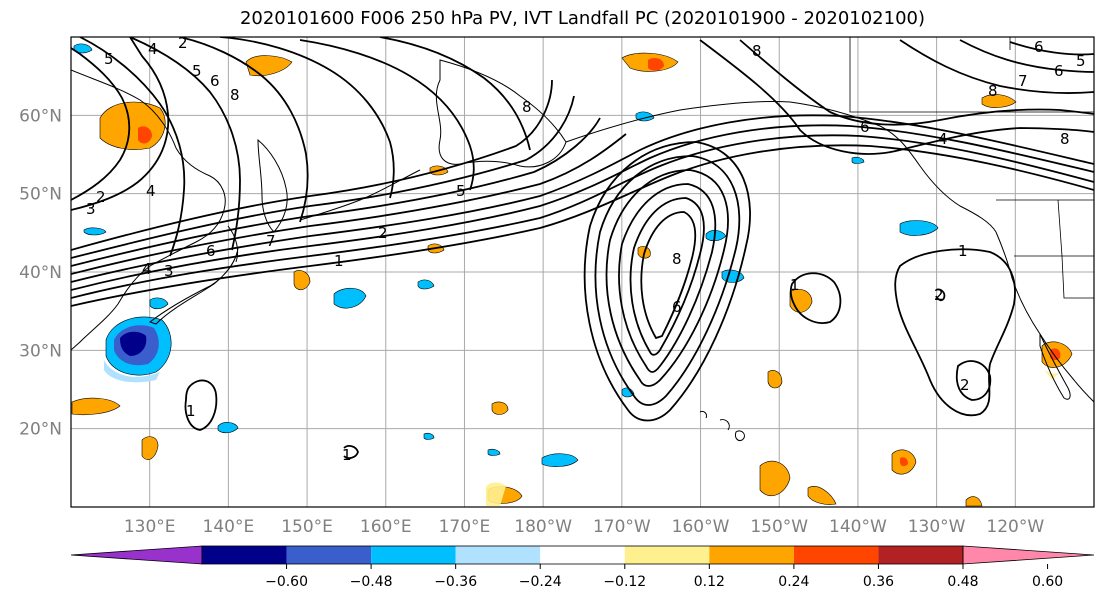 Image resolution: width=1105 pixels, height=601 pixels. I want to click on latitude-label: 40°N, so click(40, 273).